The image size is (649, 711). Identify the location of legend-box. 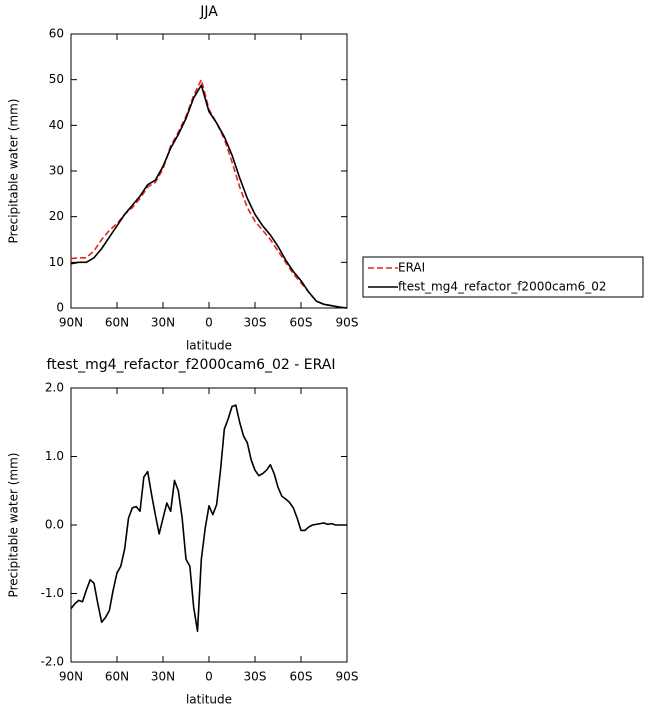
(503, 277).